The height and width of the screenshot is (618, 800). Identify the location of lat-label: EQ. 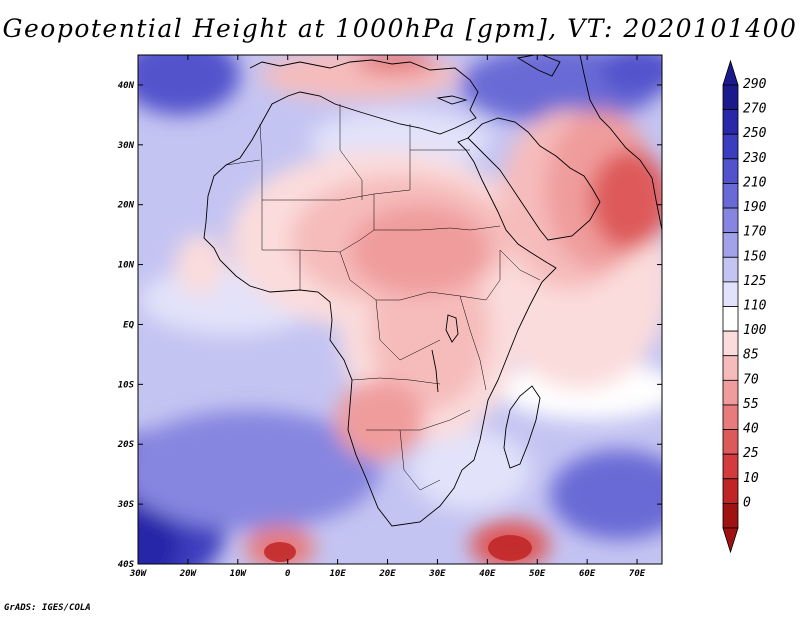
(128, 325).